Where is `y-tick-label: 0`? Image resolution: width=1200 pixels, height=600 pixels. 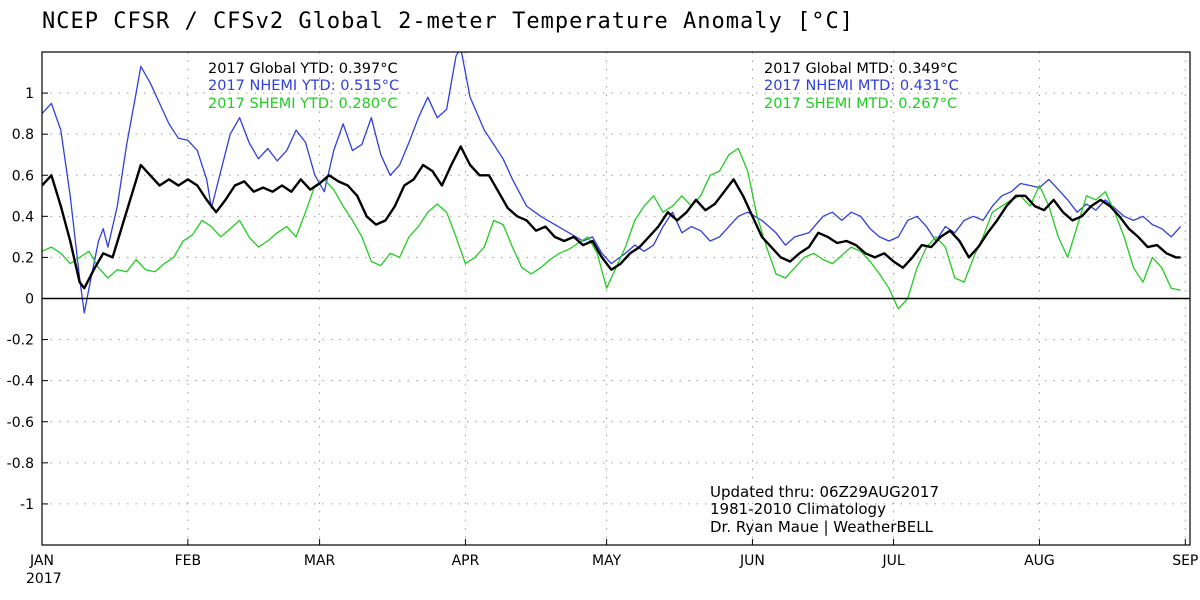
y-tick-label: 0 is located at coordinates (29, 300).